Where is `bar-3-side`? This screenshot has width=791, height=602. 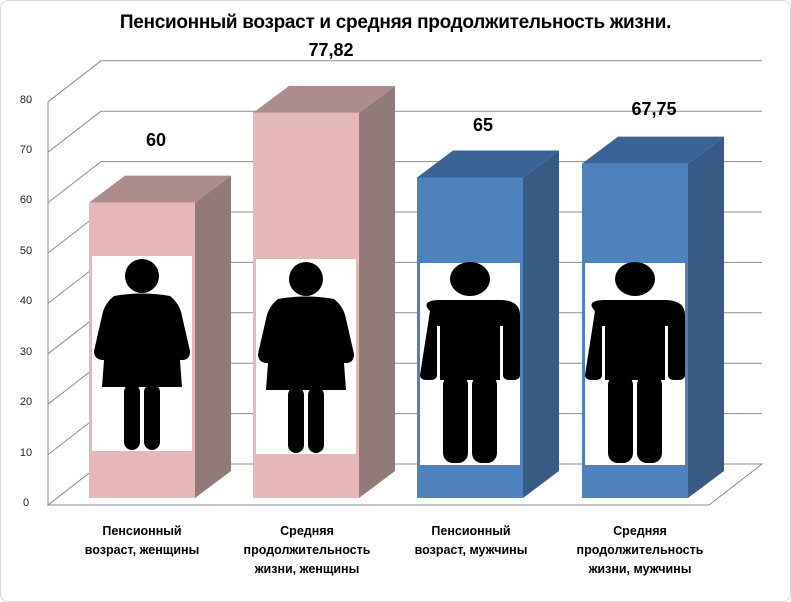 bar-3-side is located at coordinates (541, 324).